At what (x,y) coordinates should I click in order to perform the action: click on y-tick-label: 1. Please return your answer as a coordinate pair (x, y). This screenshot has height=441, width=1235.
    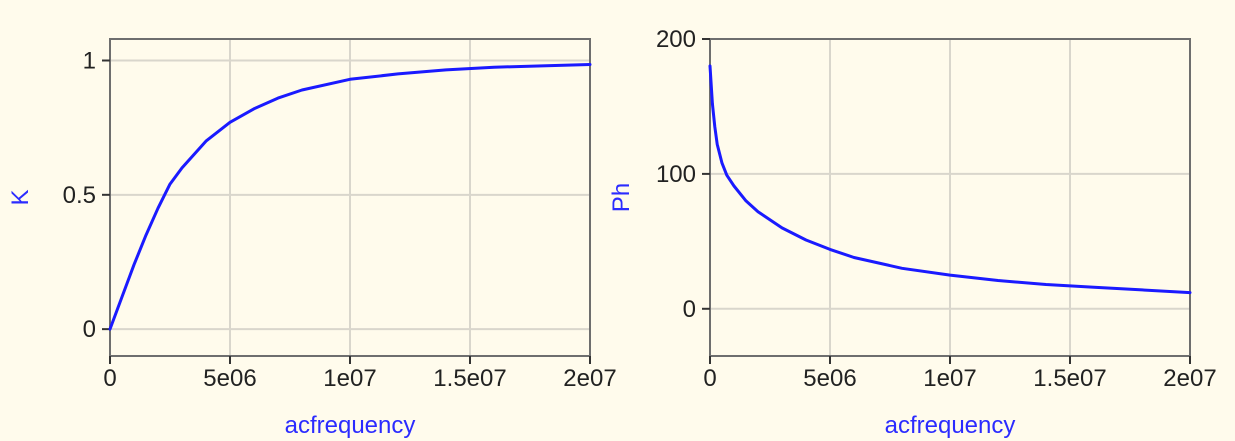
    Looking at the image, I should click on (89, 60).